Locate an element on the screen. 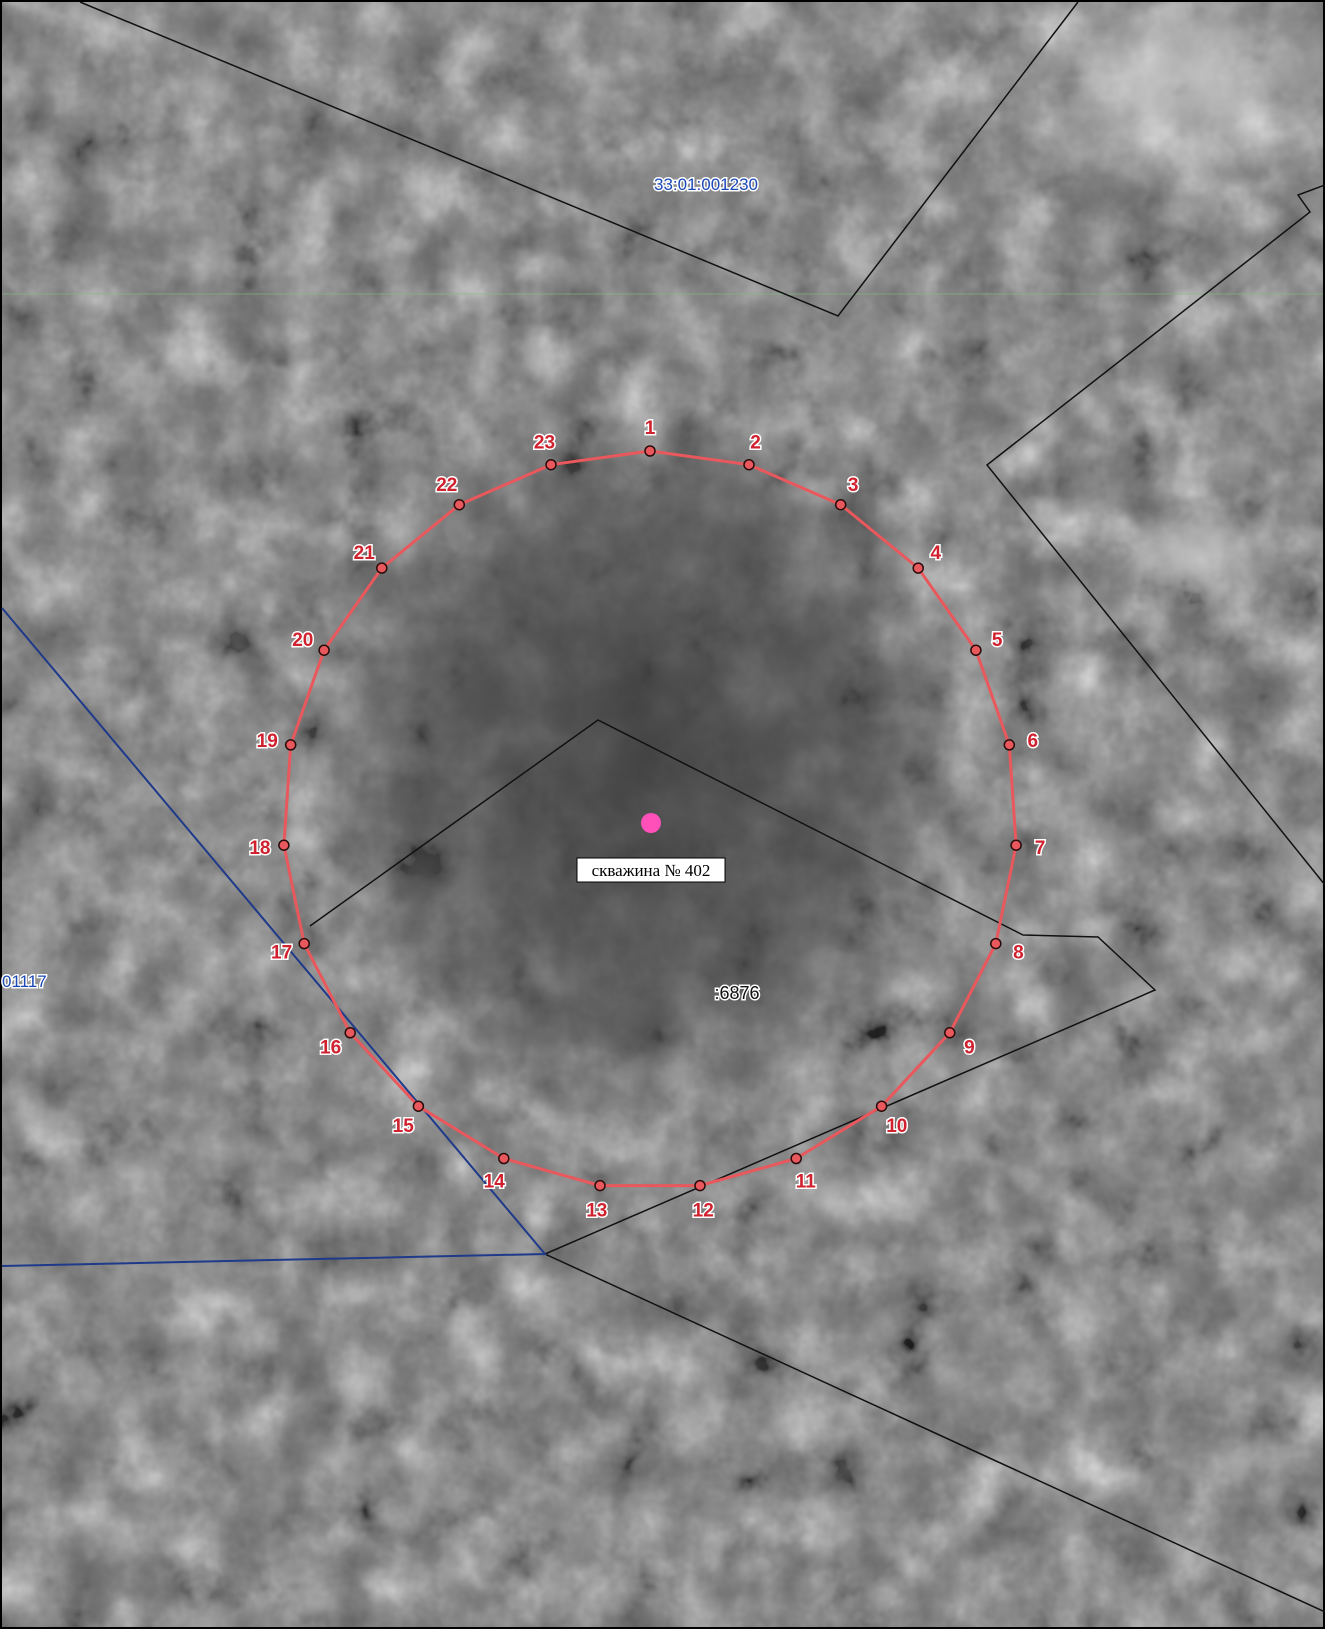 The height and width of the screenshot is (1629, 1325). zone-vertex-label-4: 4 is located at coordinates (936, 553).